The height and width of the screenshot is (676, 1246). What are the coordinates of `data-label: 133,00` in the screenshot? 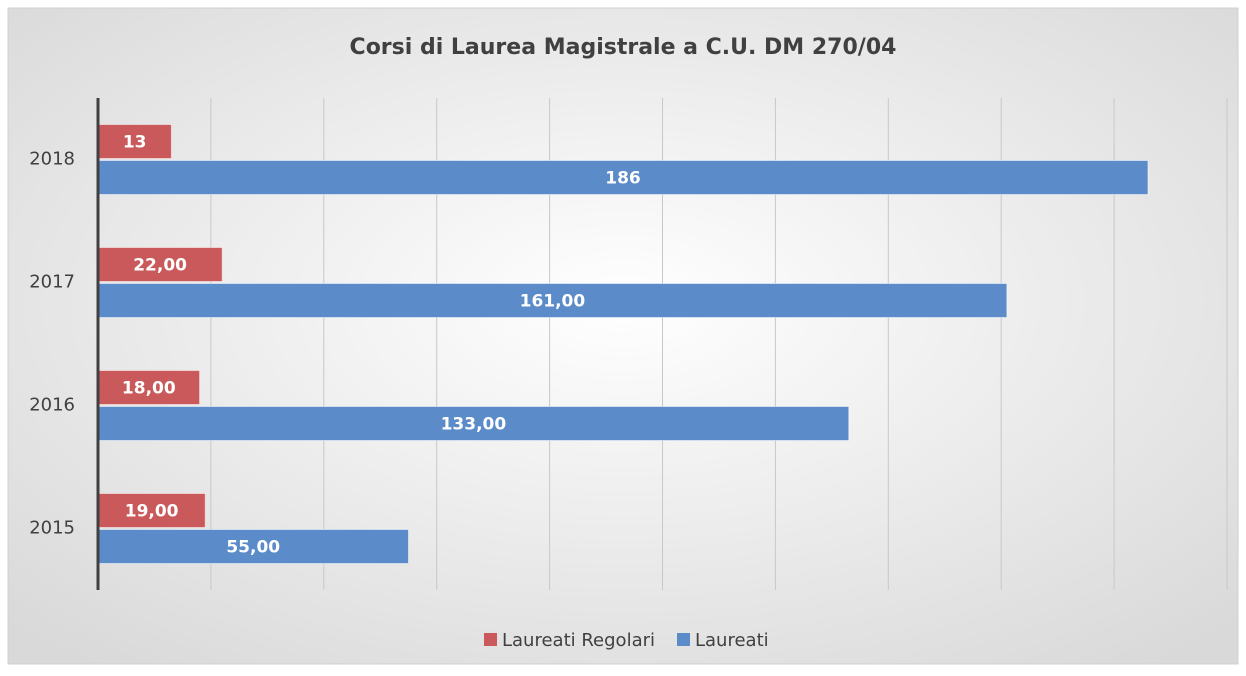 It's located at (474, 425).